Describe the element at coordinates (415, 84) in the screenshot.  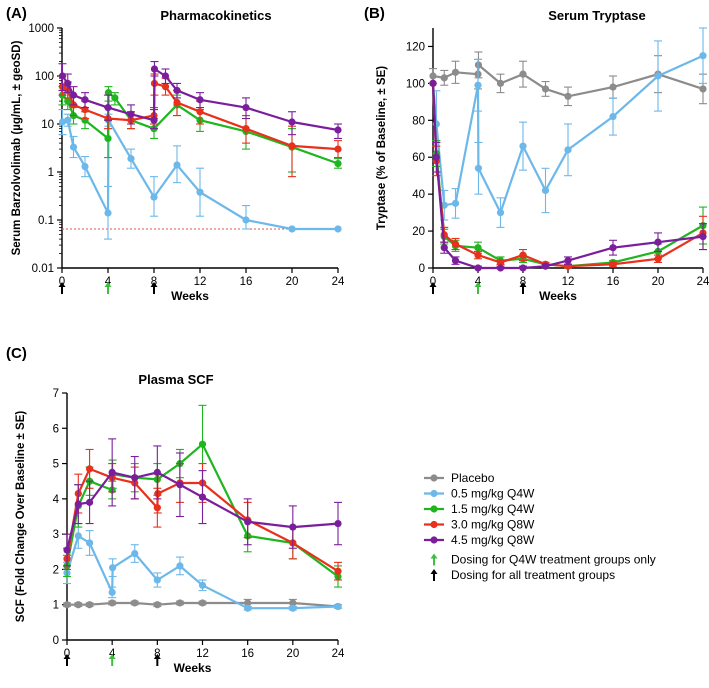
I see `y-tick-label: 100` at that location.